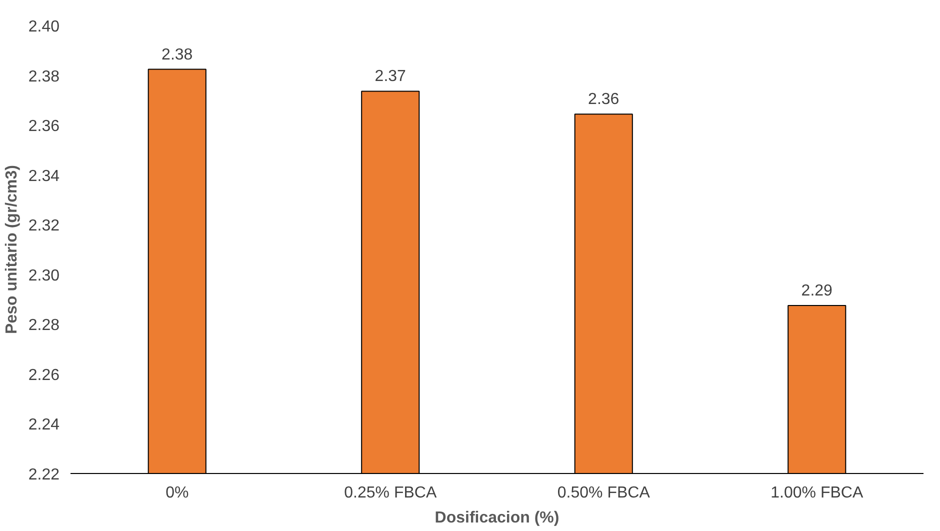 This screenshot has height=531, width=940. What do you see at coordinates (604, 99) in the screenshot?
I see `data-label: 2.36` at bounding box center [604, 99].